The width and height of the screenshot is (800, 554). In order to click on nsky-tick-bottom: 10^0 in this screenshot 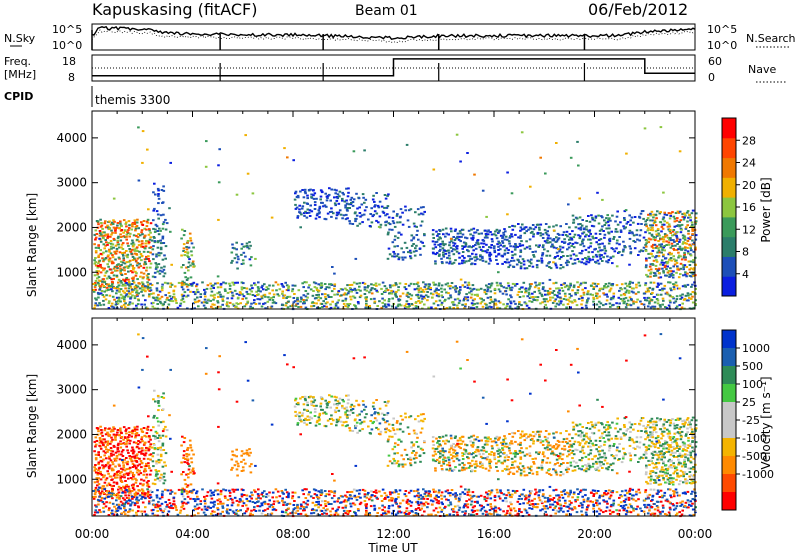, I will do `click(67, 45)`.